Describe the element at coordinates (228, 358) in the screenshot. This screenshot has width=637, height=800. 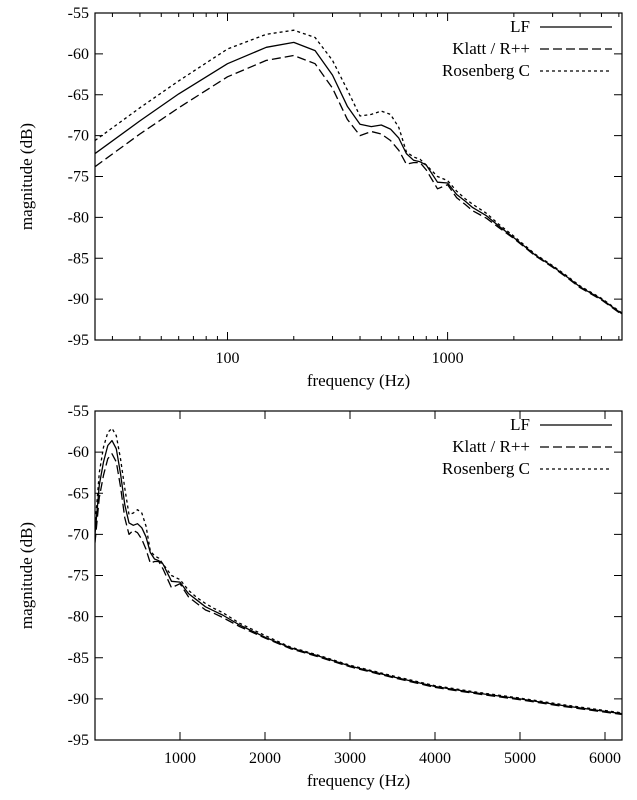
I see `x-tick-label: 100` at that location.